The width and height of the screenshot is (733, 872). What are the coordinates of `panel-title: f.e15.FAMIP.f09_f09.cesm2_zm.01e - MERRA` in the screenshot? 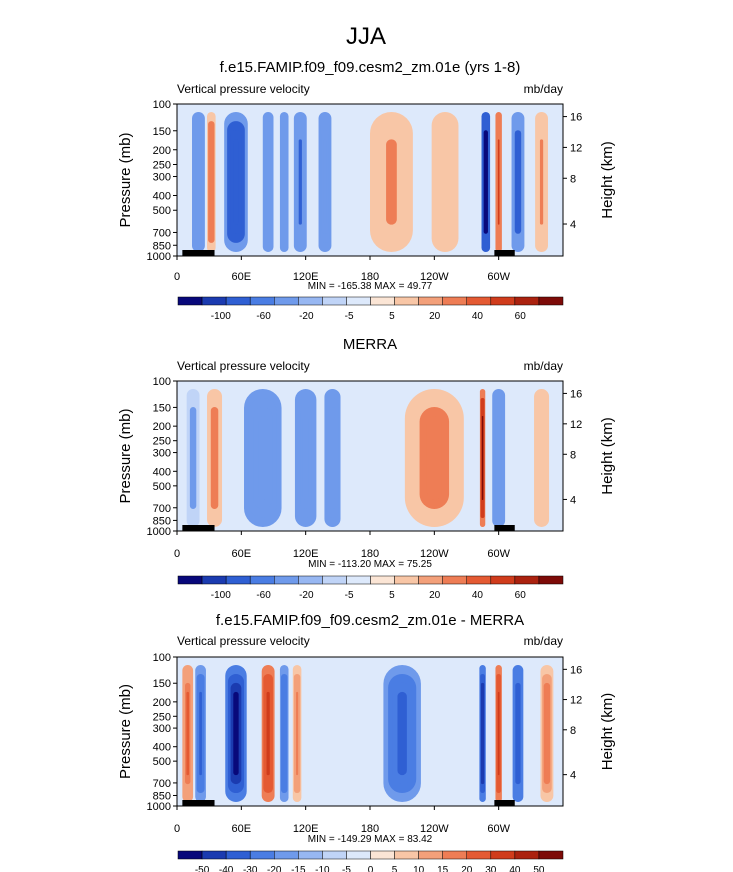 It's located at (370, 620).